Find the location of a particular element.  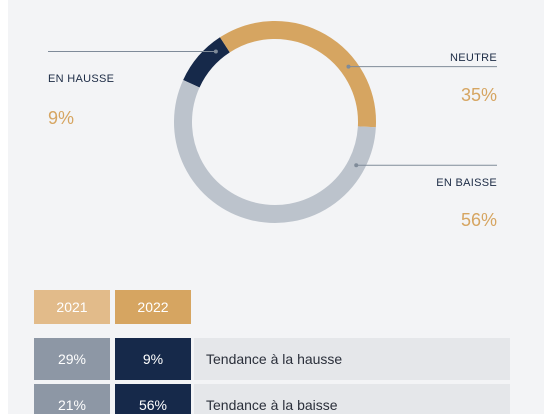

value-neutre: 35% is located at coordinates (478, 95).